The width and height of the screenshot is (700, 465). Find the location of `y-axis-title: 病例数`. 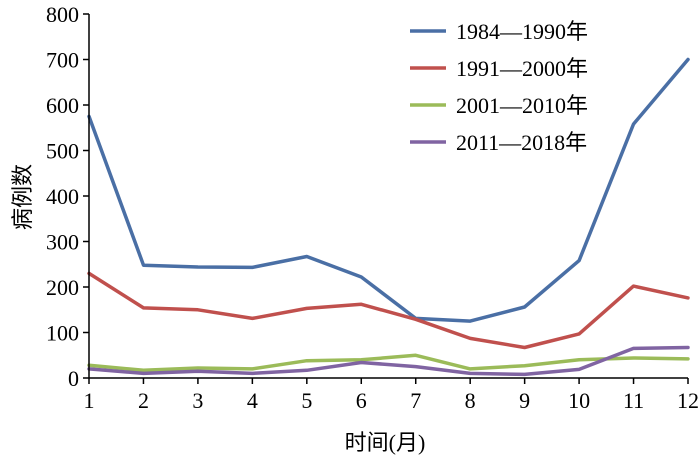

y-axis-title: 病例数 is located at coordinates (22, 197).